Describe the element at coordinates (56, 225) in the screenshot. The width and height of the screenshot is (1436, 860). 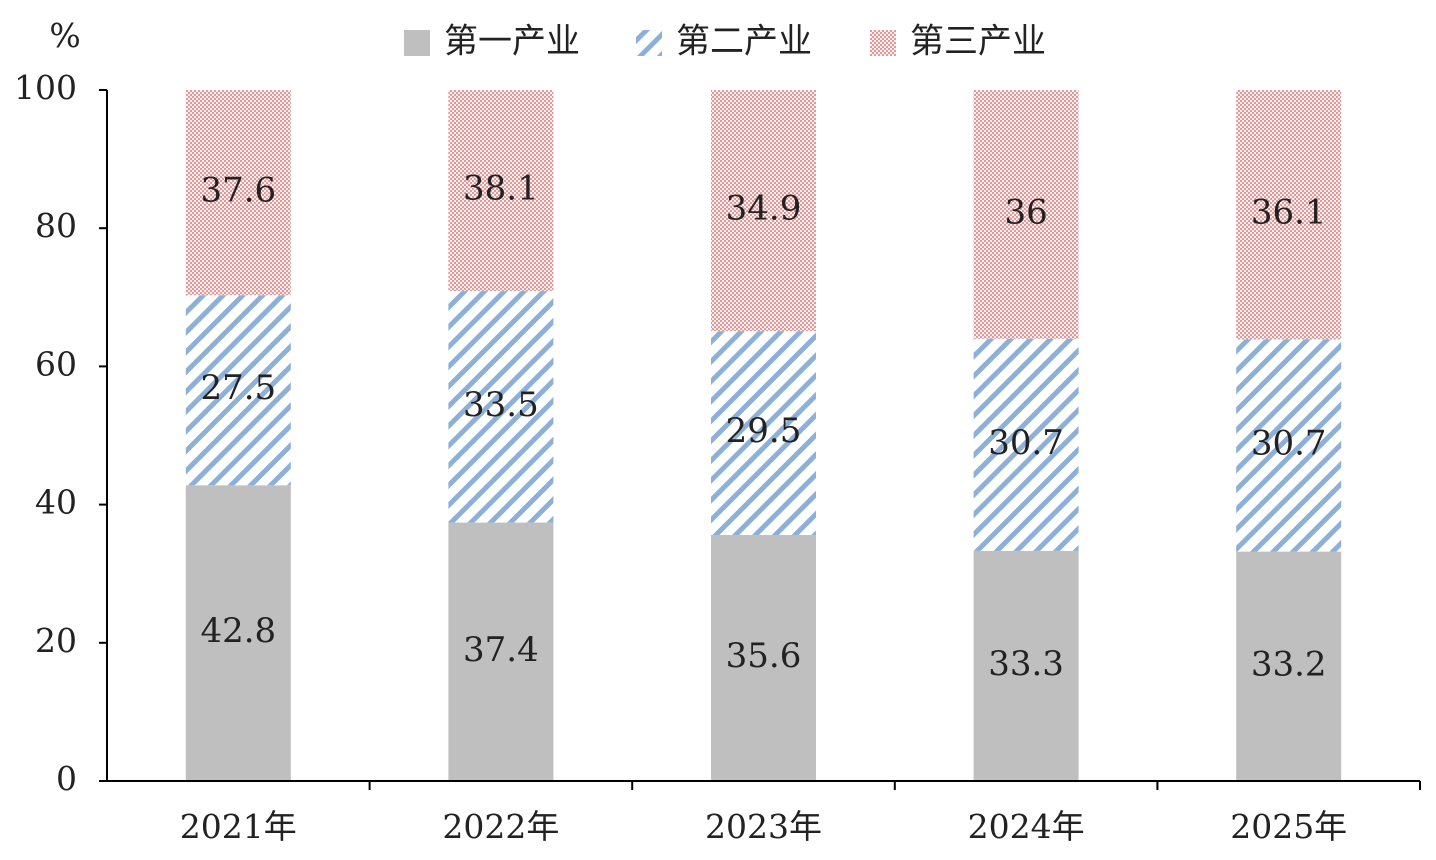
I see `y-tick-label: 80` at that location.